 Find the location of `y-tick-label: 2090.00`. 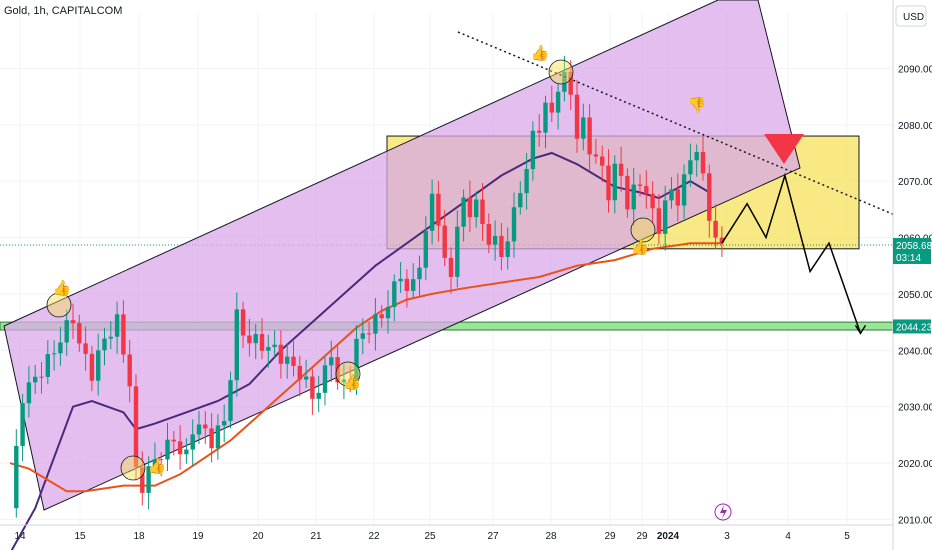

y-tick-label: 2090.00 is located at coordinates (915, 69).